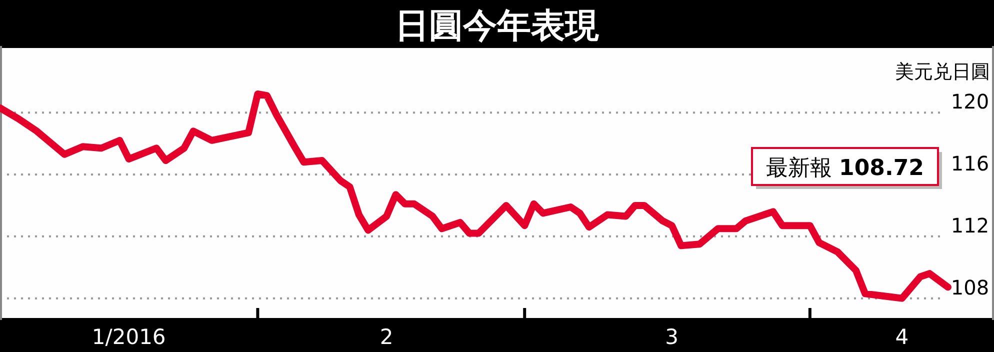  Describe the element at coordinates (387, 337) in the screenshot. I see `x-tick-label: 2` at that location.